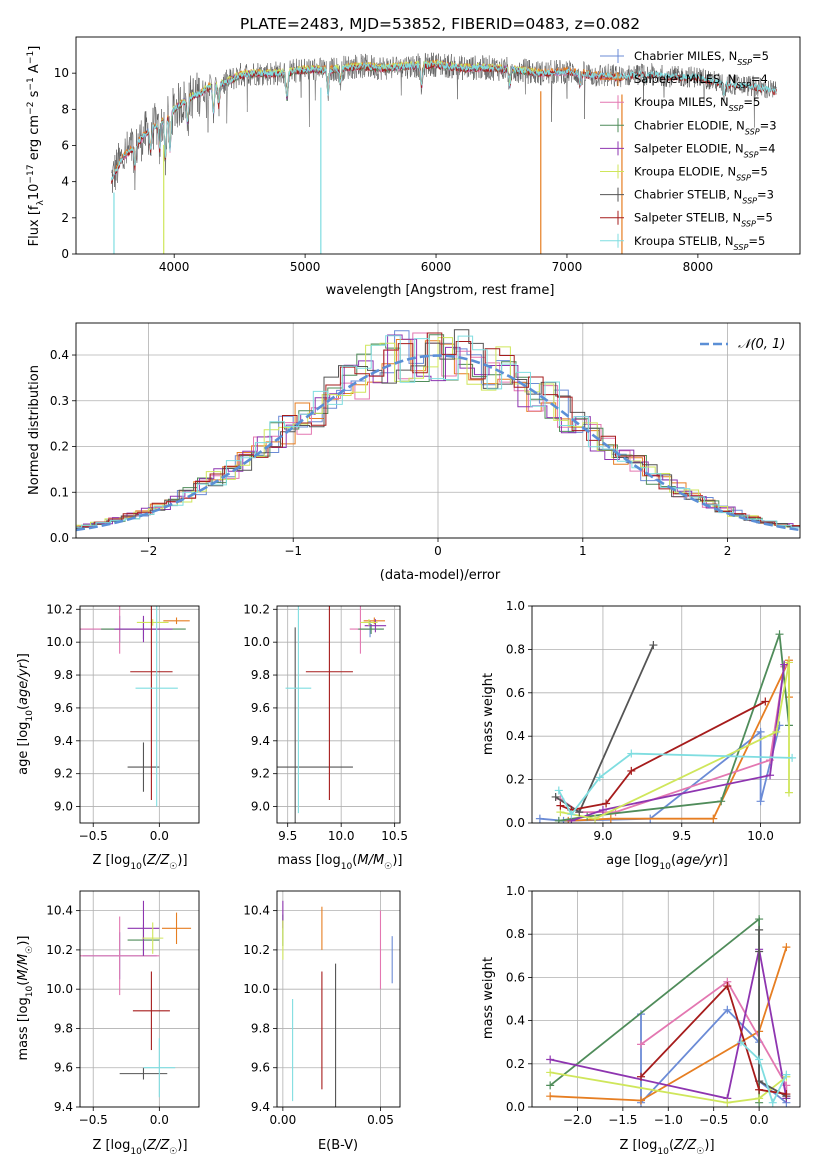 The width and height of the screenshot is (819, 1174). Describe the element at coordinates (684, 241) in the screenshot. I see `legend-label-kroupa-stelib-part: Kroupa STELIB, N` at that location.